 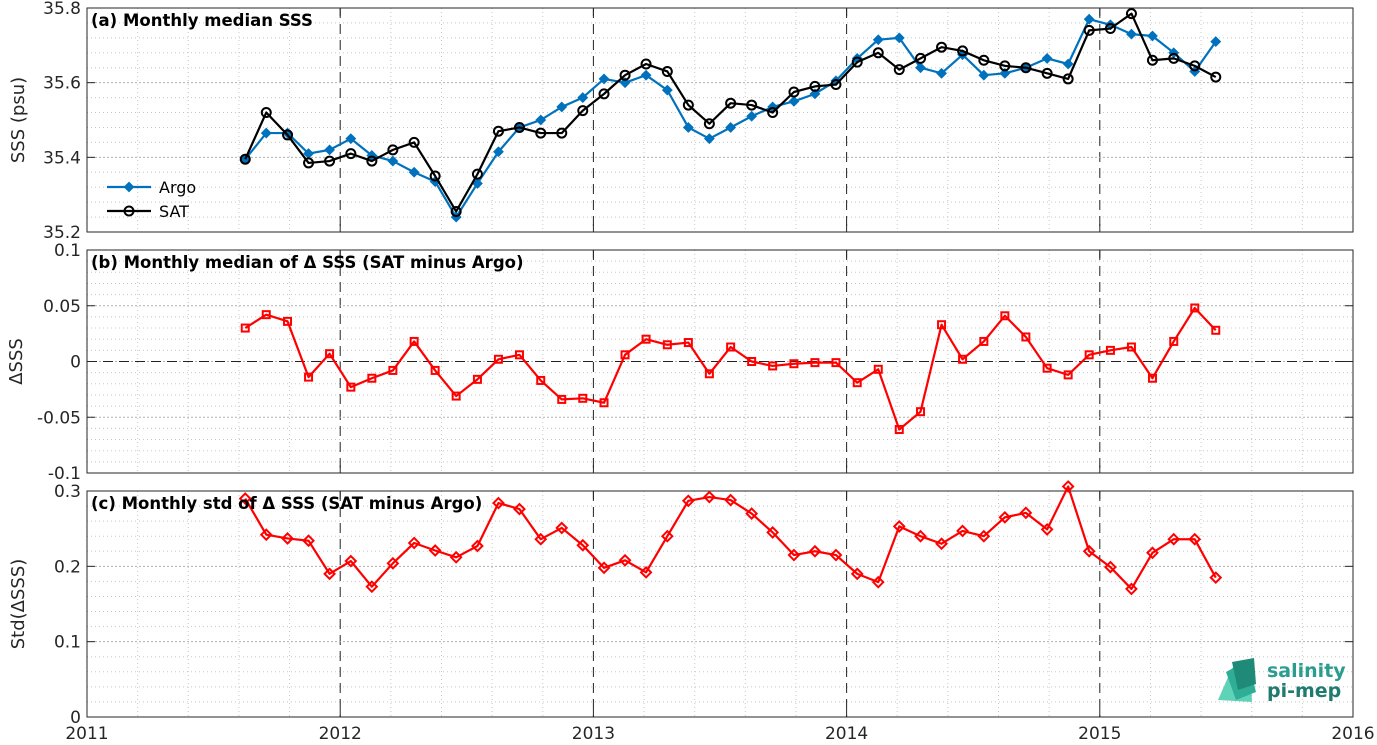 What do you see at coordinates (59, 418) in the screenshot?
I see `y-tick-label: -0.05` at bounding box center [59, 418].